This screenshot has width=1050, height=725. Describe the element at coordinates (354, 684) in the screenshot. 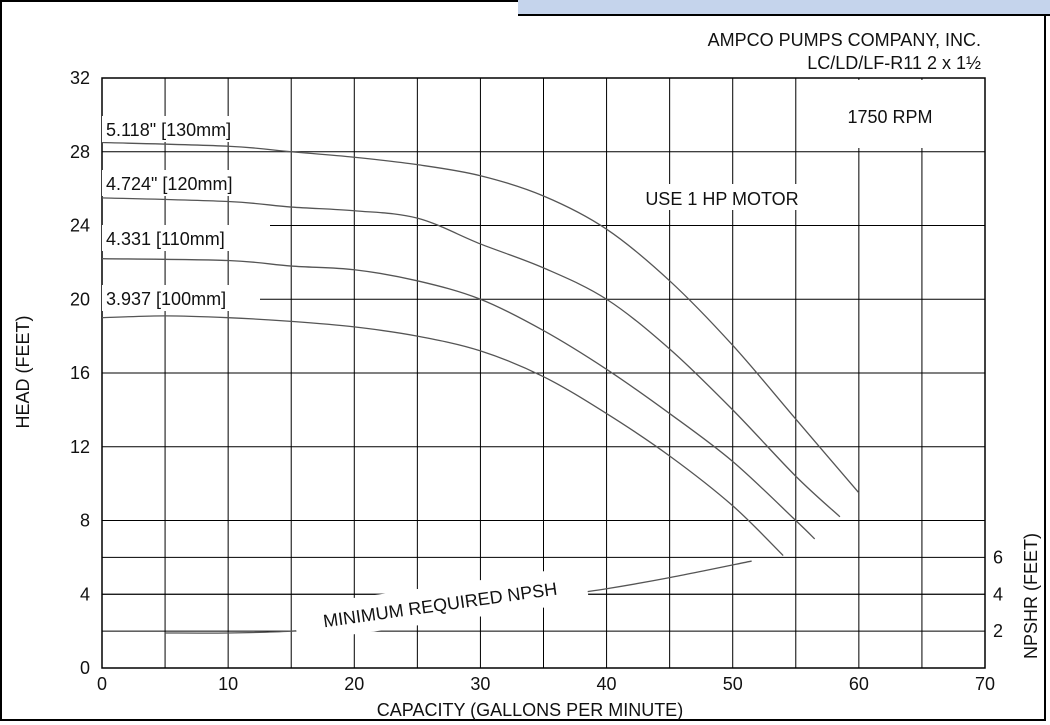

I see `x-tick-label: 20` at that location.